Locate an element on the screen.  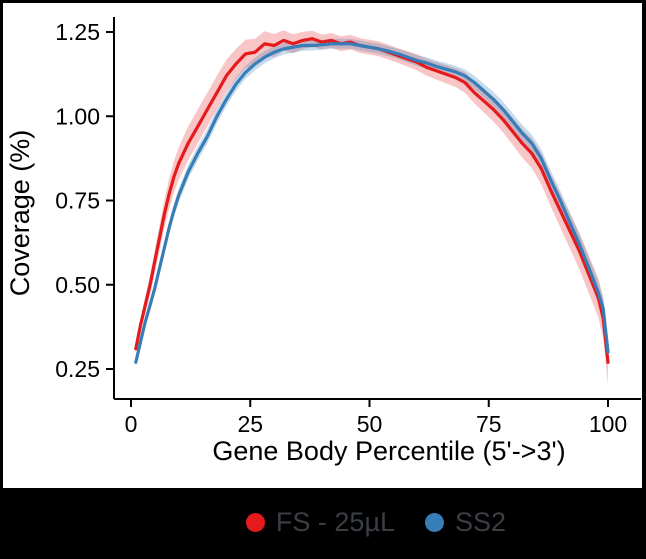
y-axis-title: Coverage (%) is located at coordinates (20, 213).